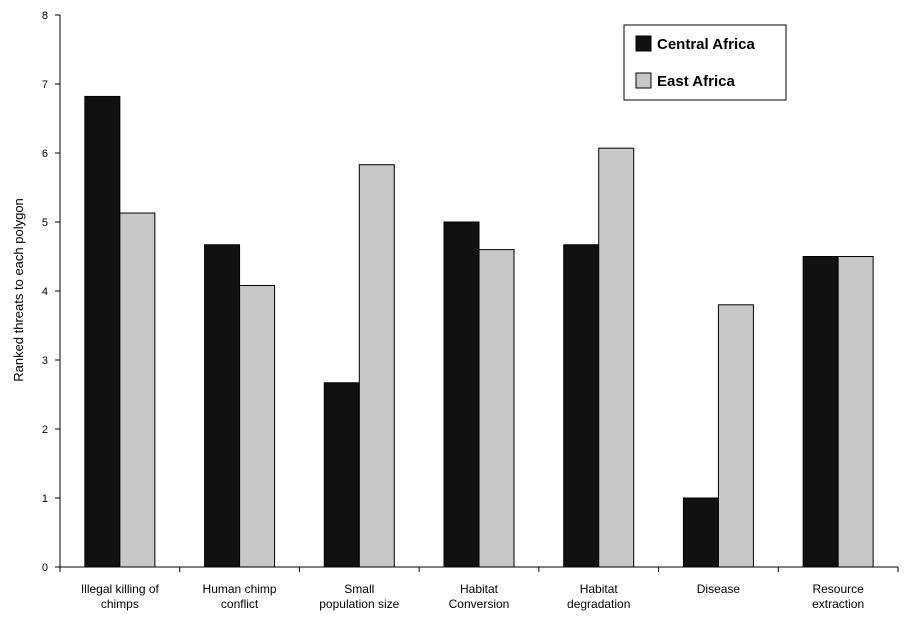 Image resolution: width=911 pixels, height=618 pixels. Describe the element at coordinates (696, 81) in the screenshot. I see `legend-label-east-africa: East Africa` at that location.